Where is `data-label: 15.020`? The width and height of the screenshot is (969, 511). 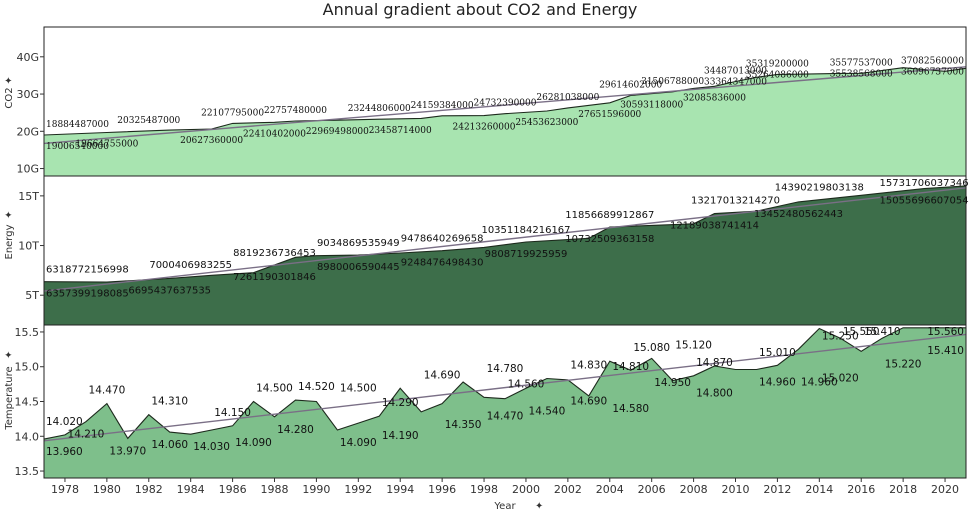 data-label: 15.020 is located at coordinates (840, 378).